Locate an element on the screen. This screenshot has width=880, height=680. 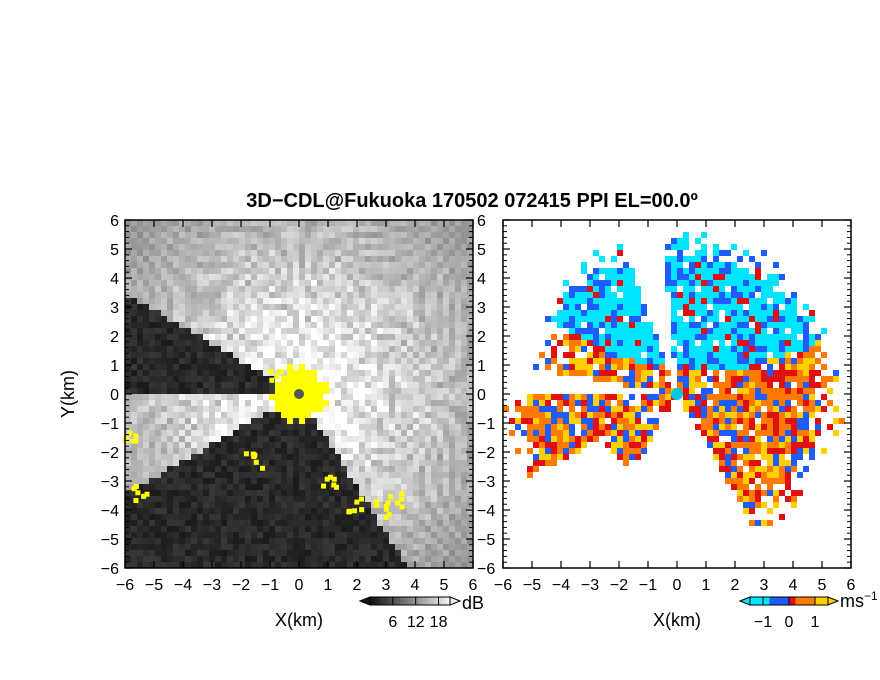
velocity-colorbar: −1 0 1 is located at coordinates (789, 613).